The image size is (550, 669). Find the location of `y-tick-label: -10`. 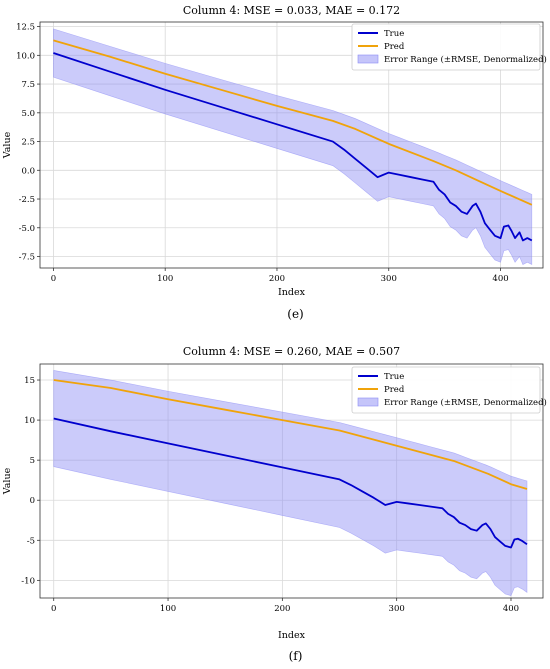

y-tick-label: -10 is located at coordinates (28, 581).